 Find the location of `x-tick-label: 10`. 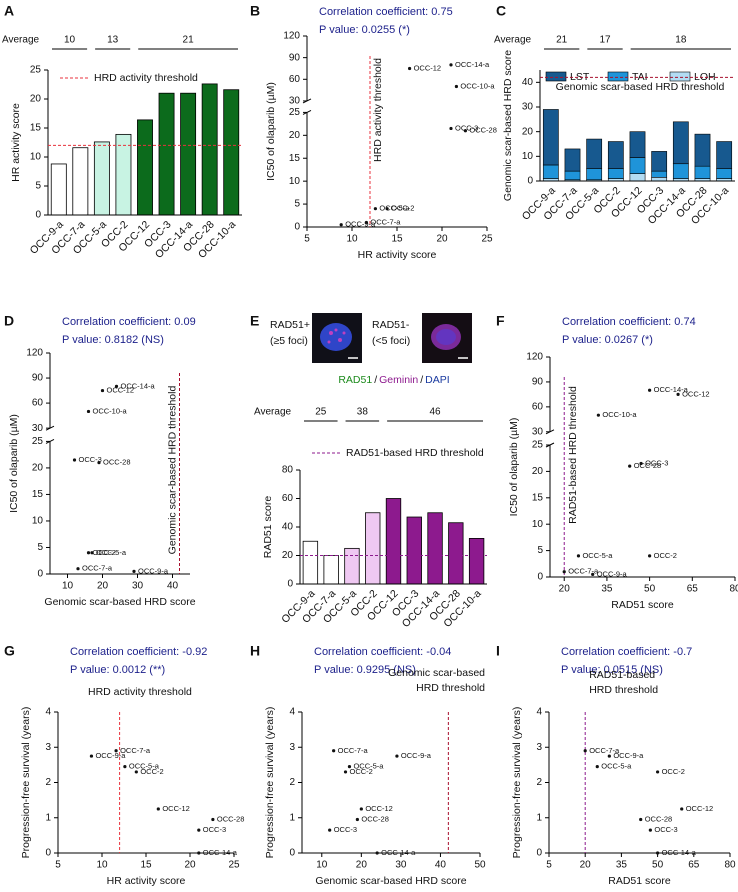

x-tick-label: 10 is located at coordinates (352, 239).